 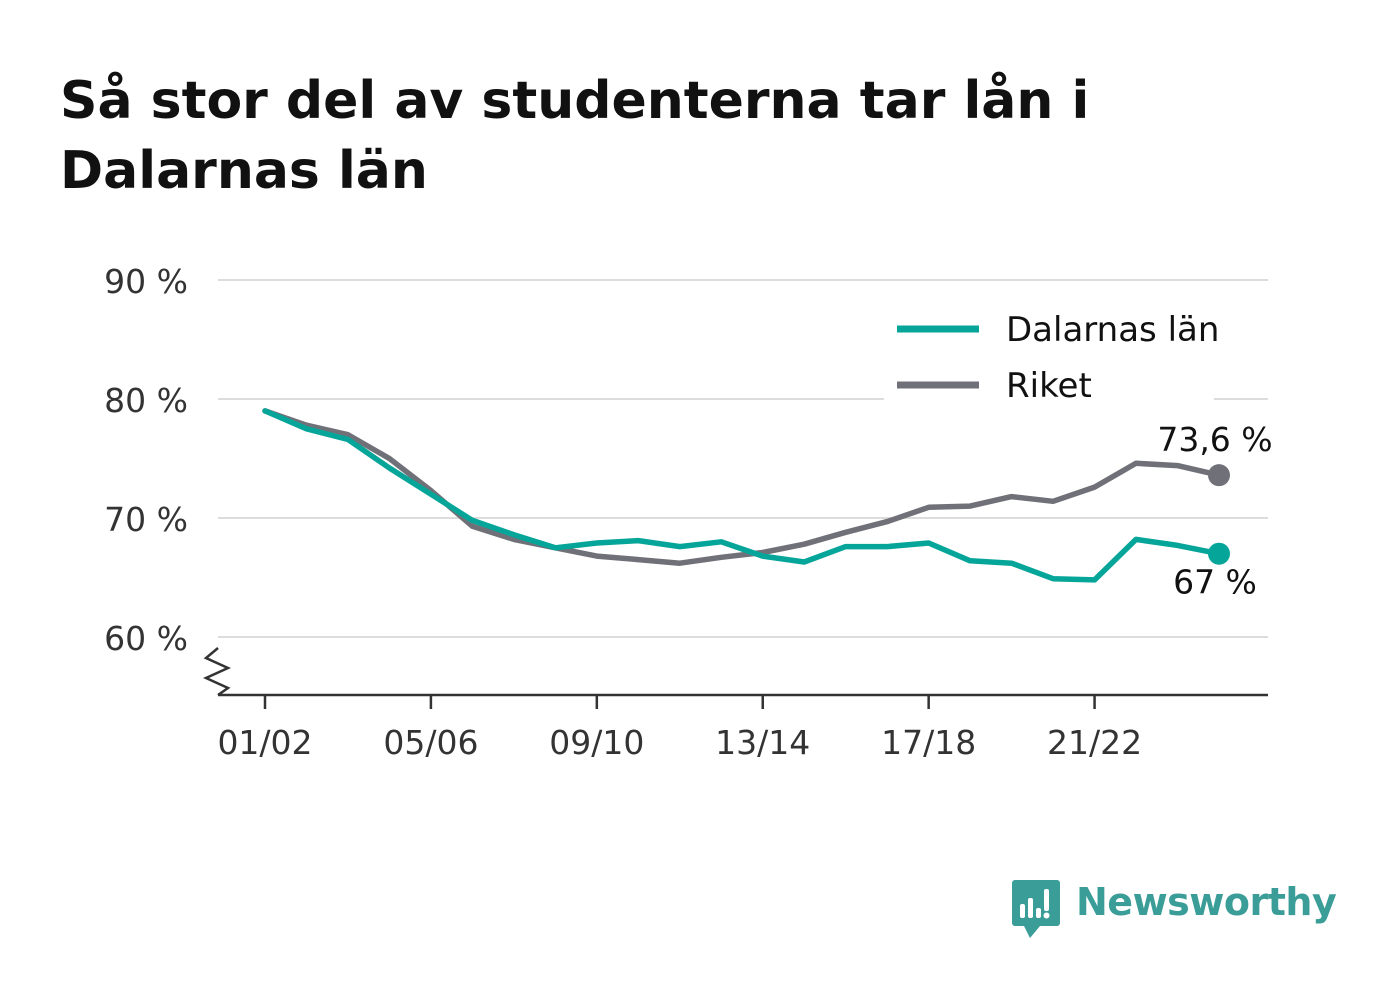 I want to click on axis-break-icon, so click(x=217, y=672).